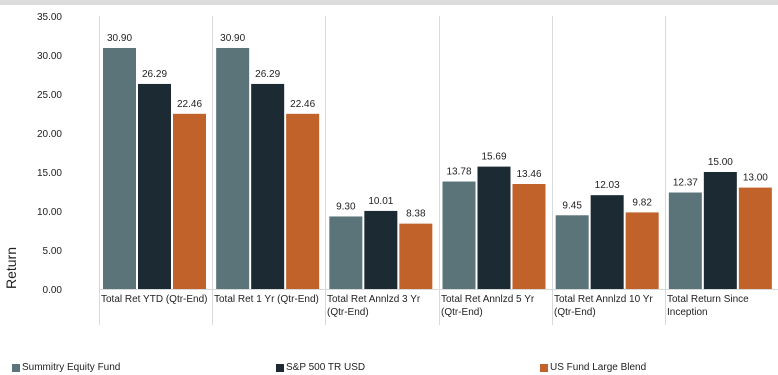  What do you see at coordinates (572, 205) in the screenshot?
I see `data-label: 9.45` at bounding box center [572, 205].